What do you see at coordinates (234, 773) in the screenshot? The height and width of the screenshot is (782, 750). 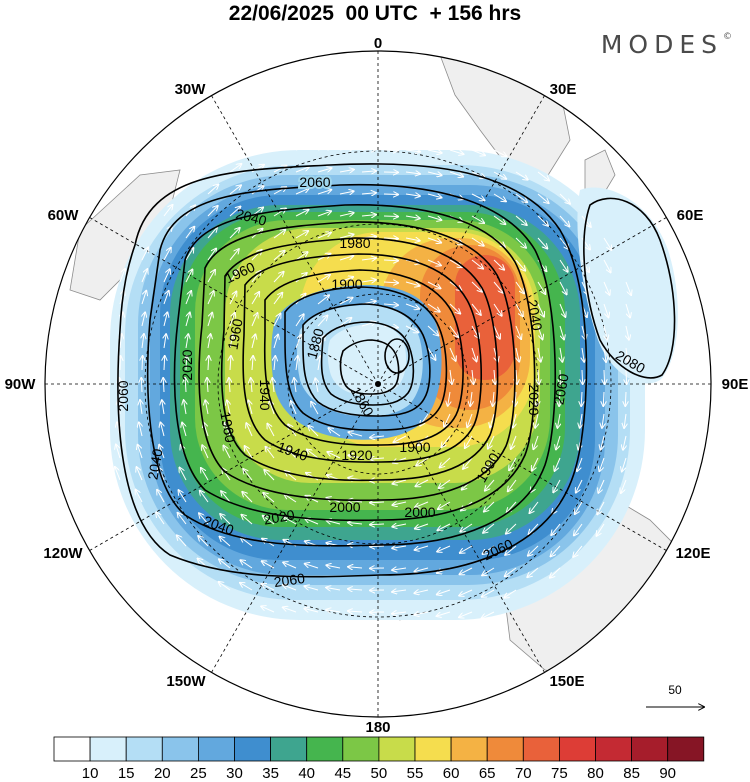 I see `colorbar-tick-label: 30` at bounding box center [234, 773].